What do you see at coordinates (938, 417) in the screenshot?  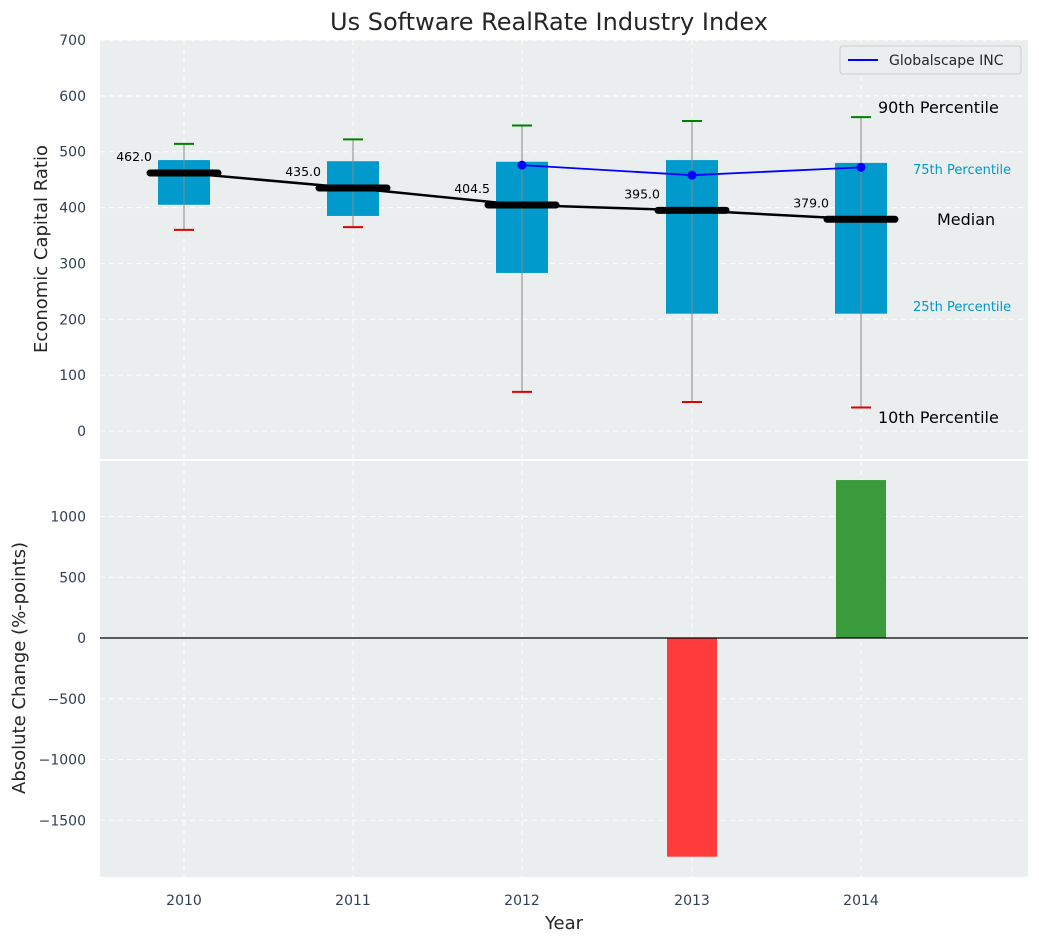 I see `annotation-10th: 10th Percentile` at bounding box center [938, 417].